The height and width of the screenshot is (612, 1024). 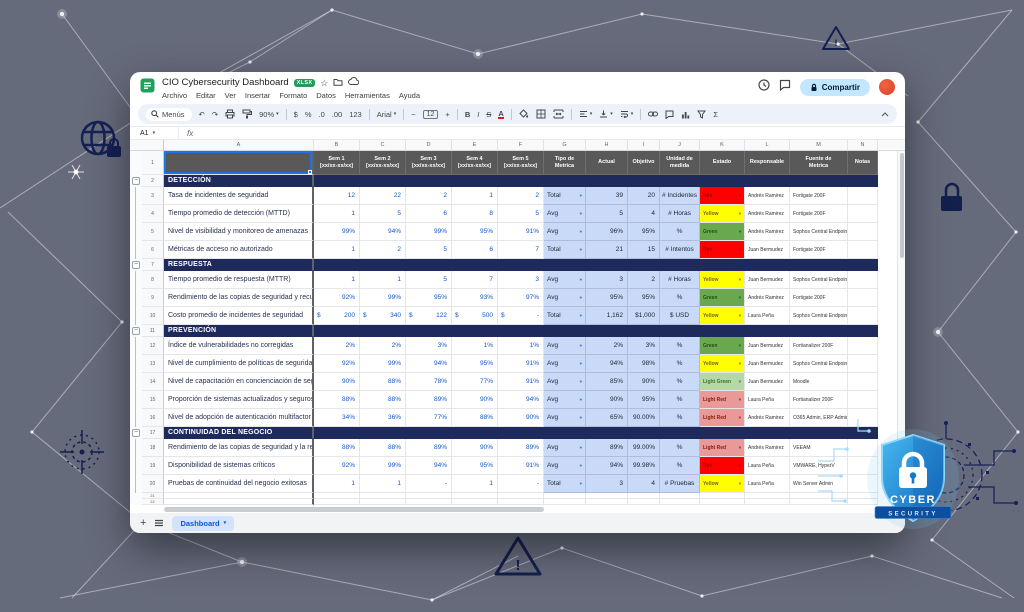 What do you see at coordinates (644, 280) in the screenshot?
I see `cell-objetivo: 2` at bounding box center [644, 280].